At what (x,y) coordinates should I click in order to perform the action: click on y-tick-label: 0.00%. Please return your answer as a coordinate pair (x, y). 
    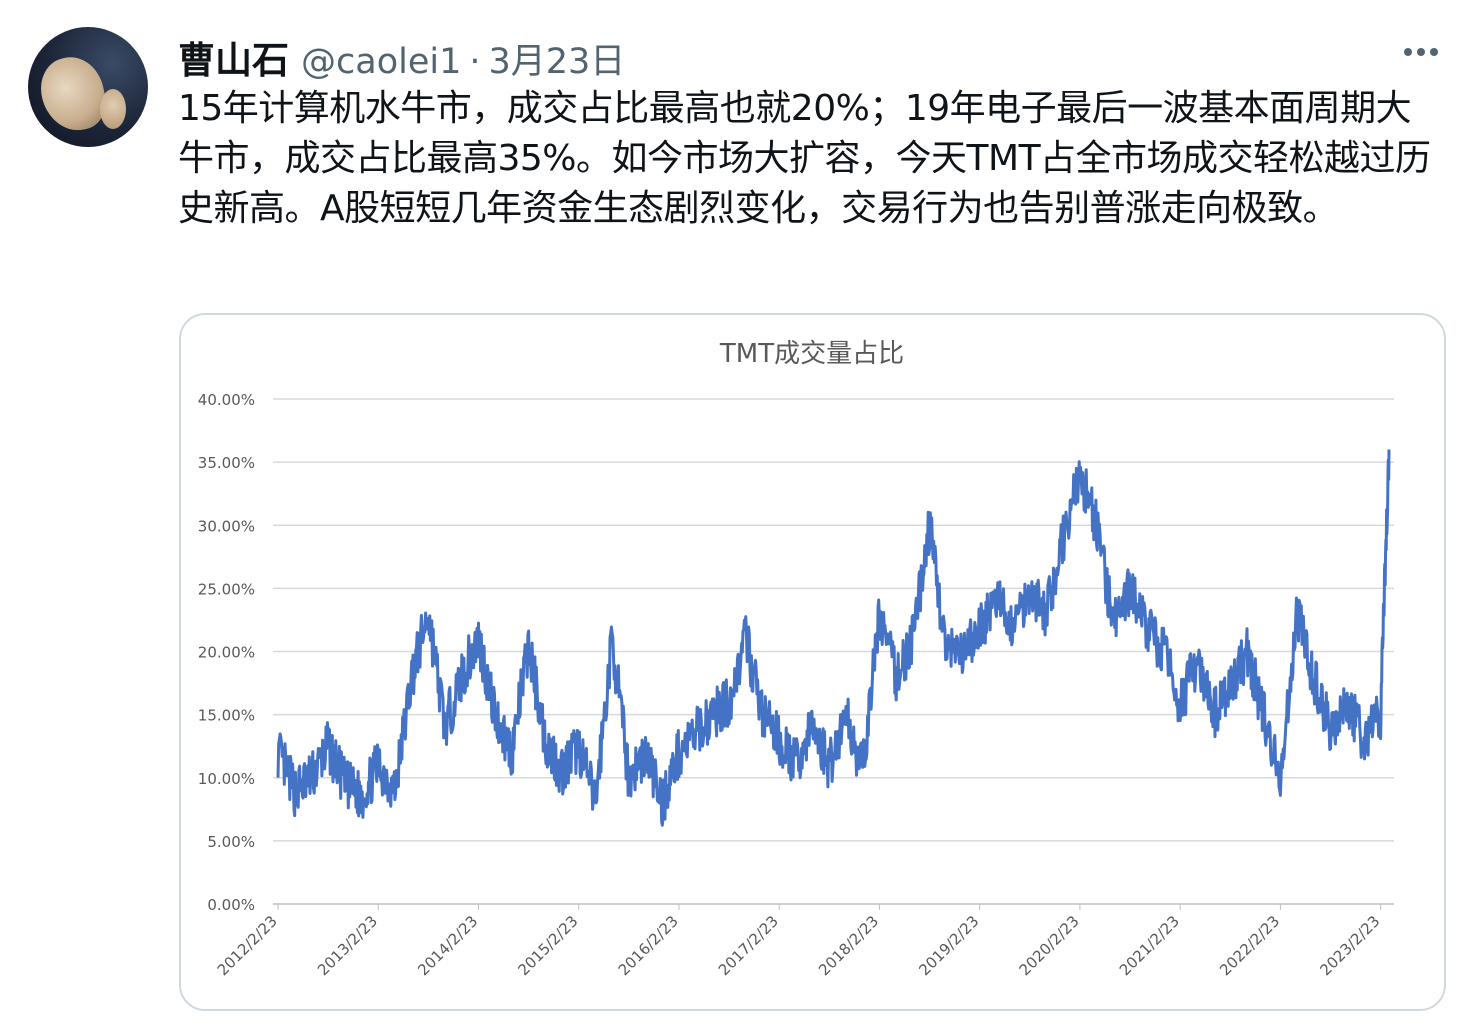
    Looking at the image, I should click on (231, 905).